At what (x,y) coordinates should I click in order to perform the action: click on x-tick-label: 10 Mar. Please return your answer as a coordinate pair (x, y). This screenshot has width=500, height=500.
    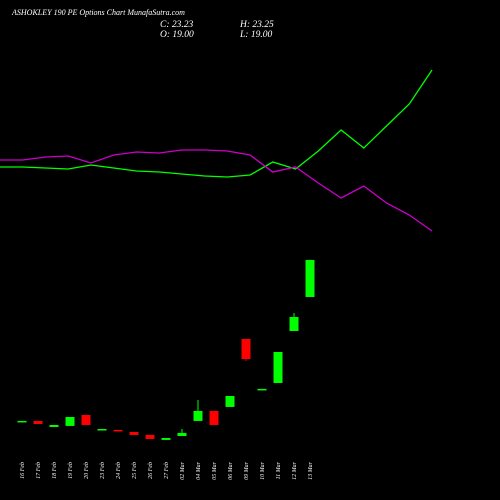
    Looking at the image, I should click on (263, 470).